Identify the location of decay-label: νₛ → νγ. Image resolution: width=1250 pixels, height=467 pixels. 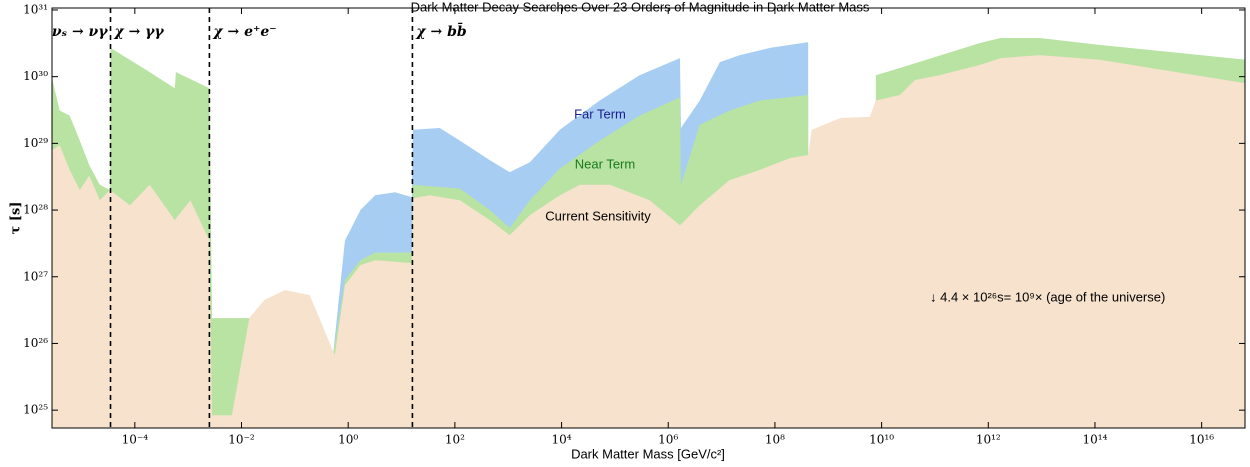
(80, 32).